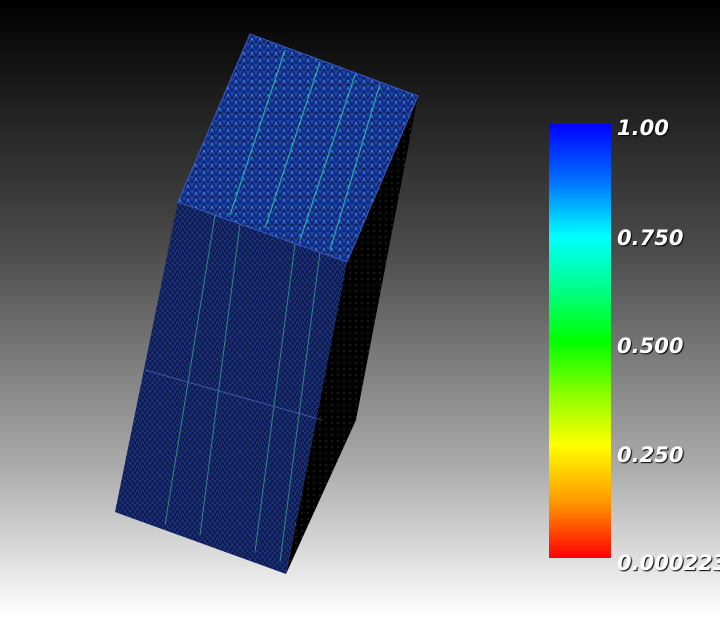 The image size is (720, 617). I want to click on scalar-bar-label-min: 0.000223, so click(668, 563).